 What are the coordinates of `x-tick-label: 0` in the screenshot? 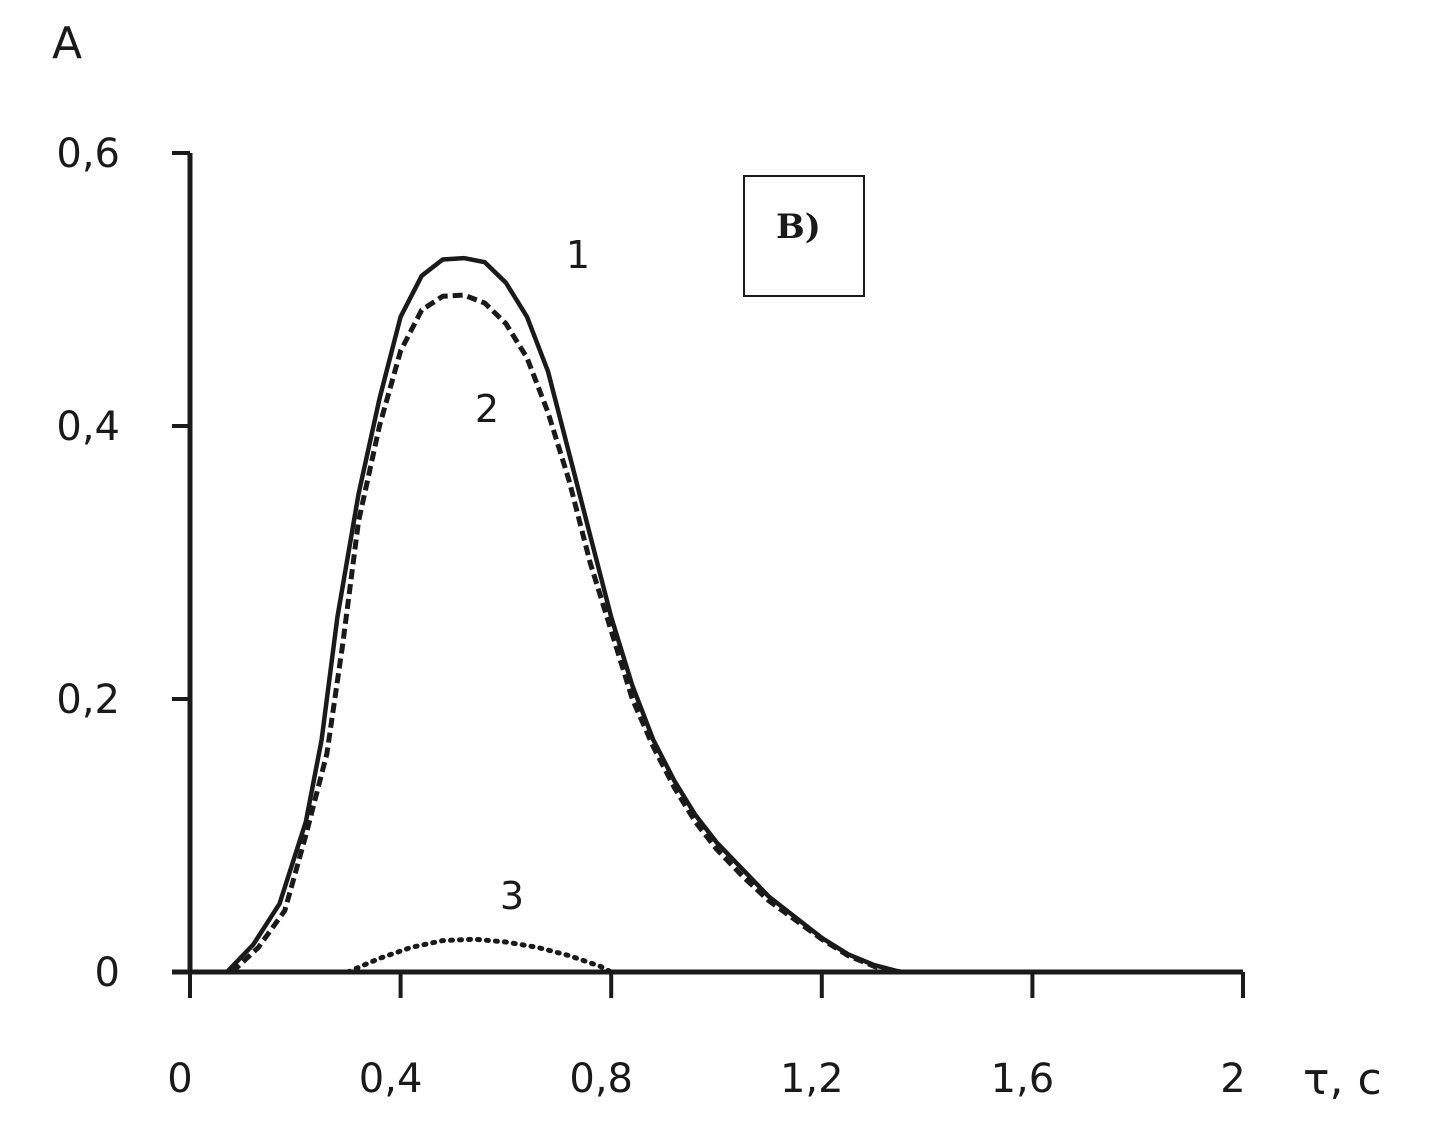 It's located at (179, 1079).